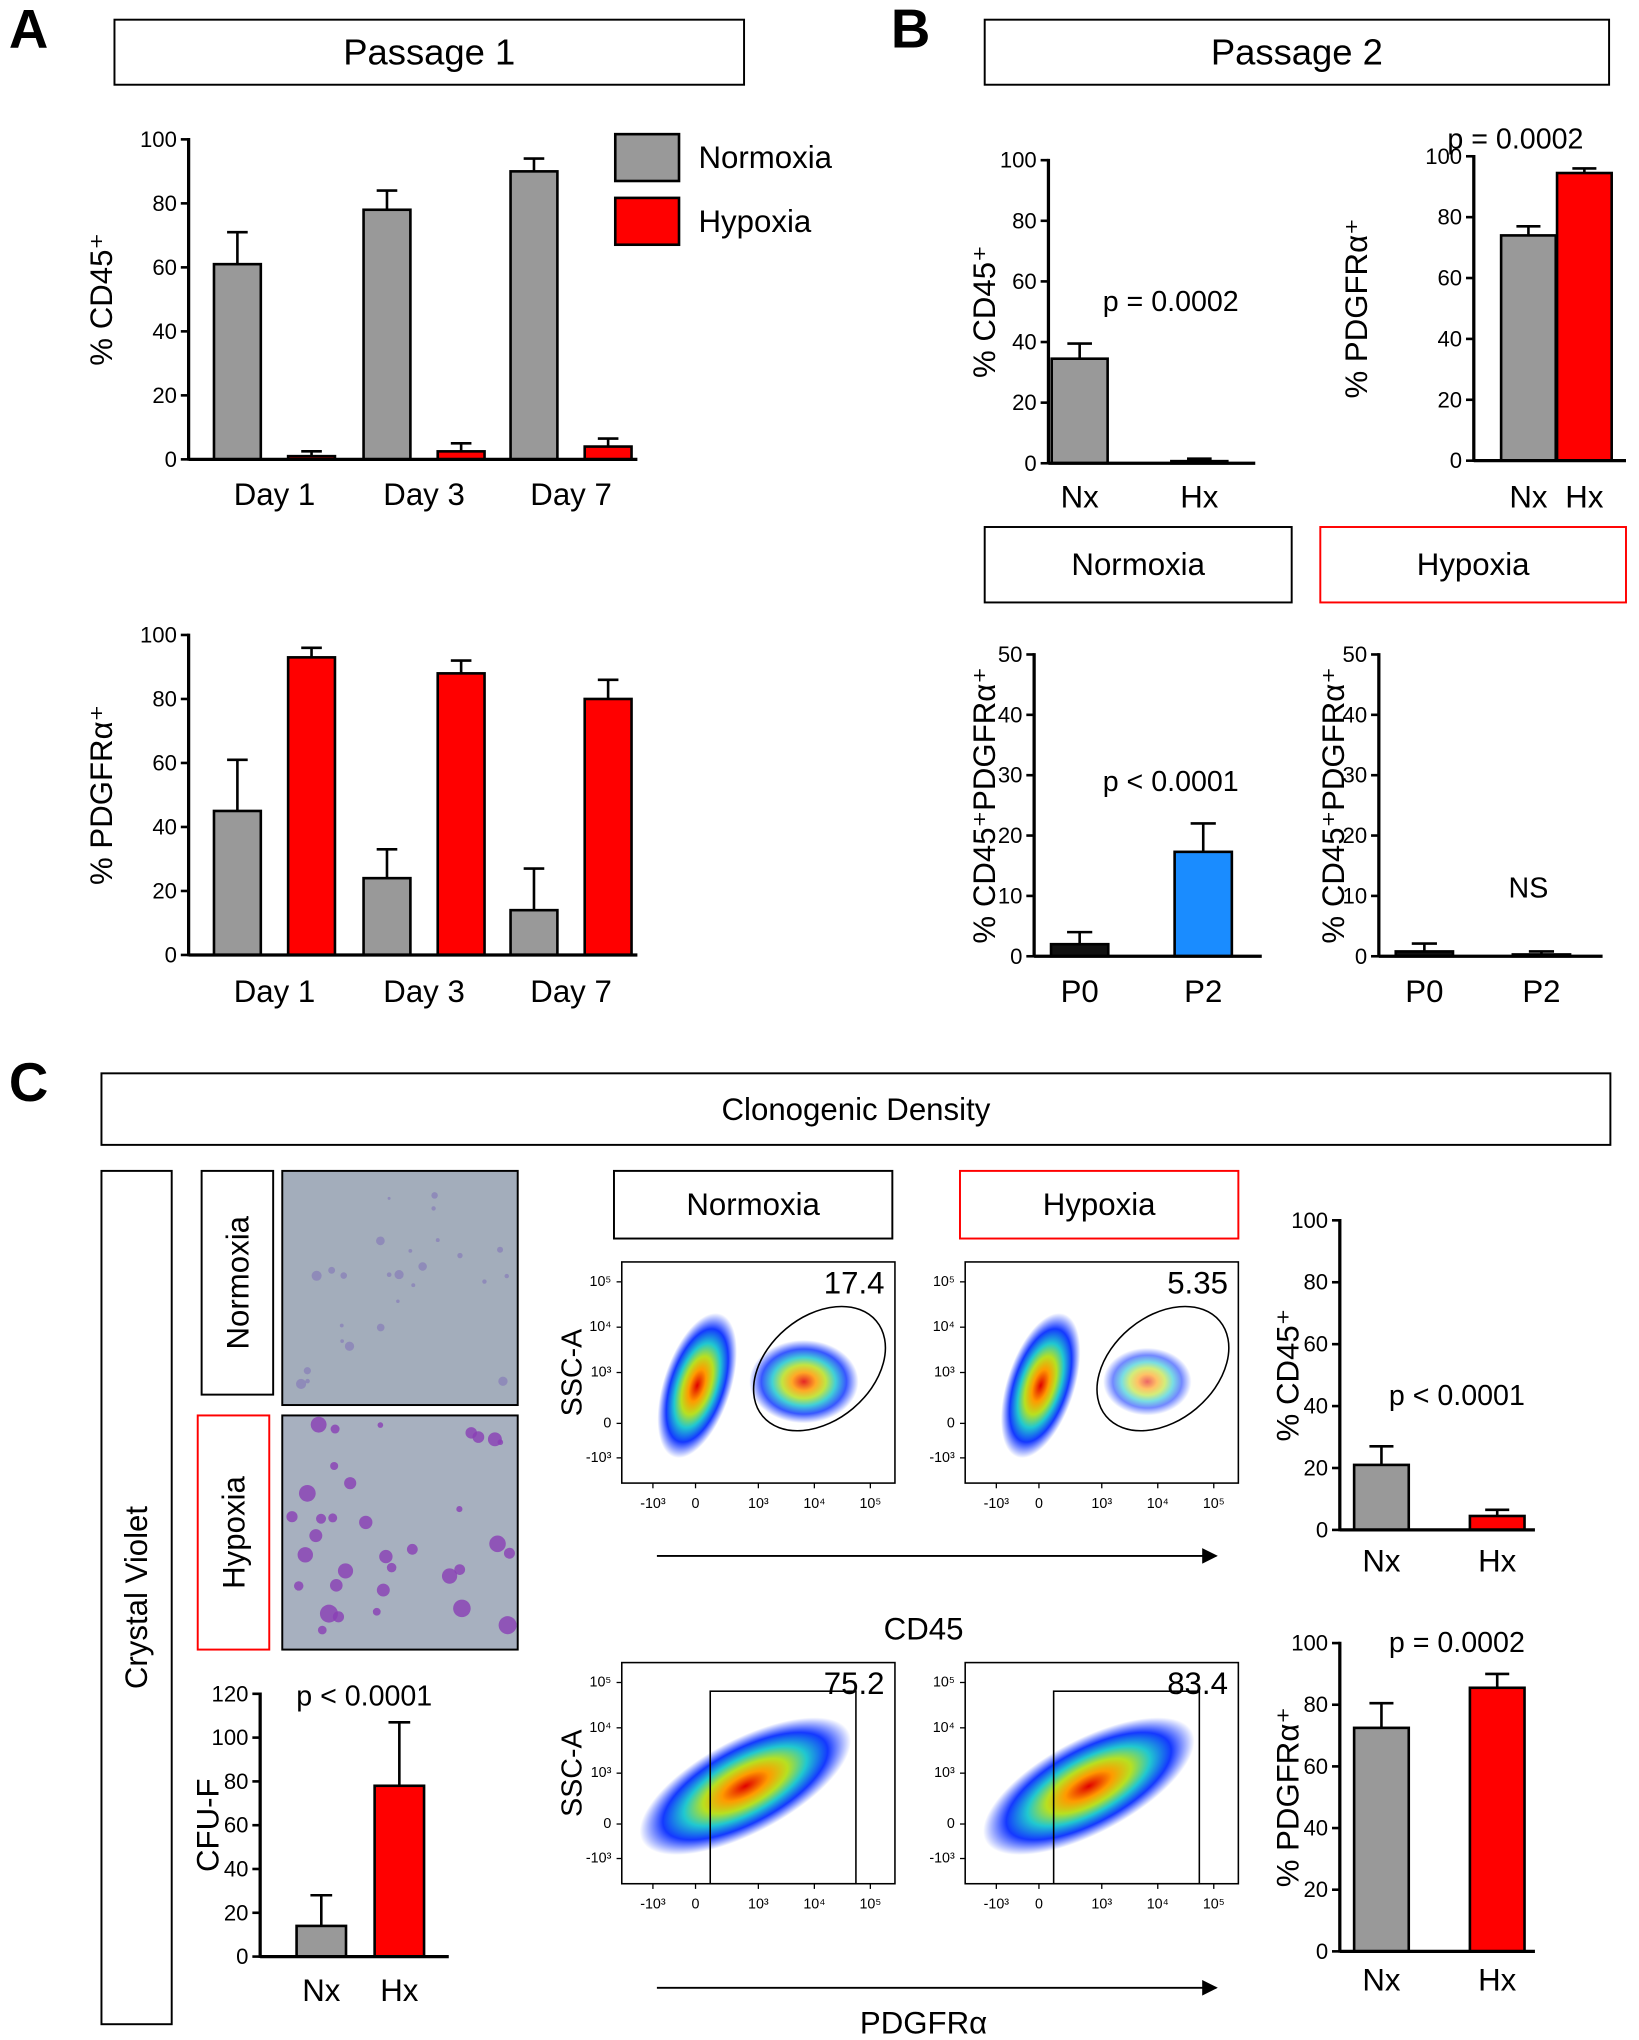 The width and height of the screenshot is (1639, 2040). Describe the element at coordinates (599, 1458) in the screenshot. I see `y-tick-label: -10³` at that location.